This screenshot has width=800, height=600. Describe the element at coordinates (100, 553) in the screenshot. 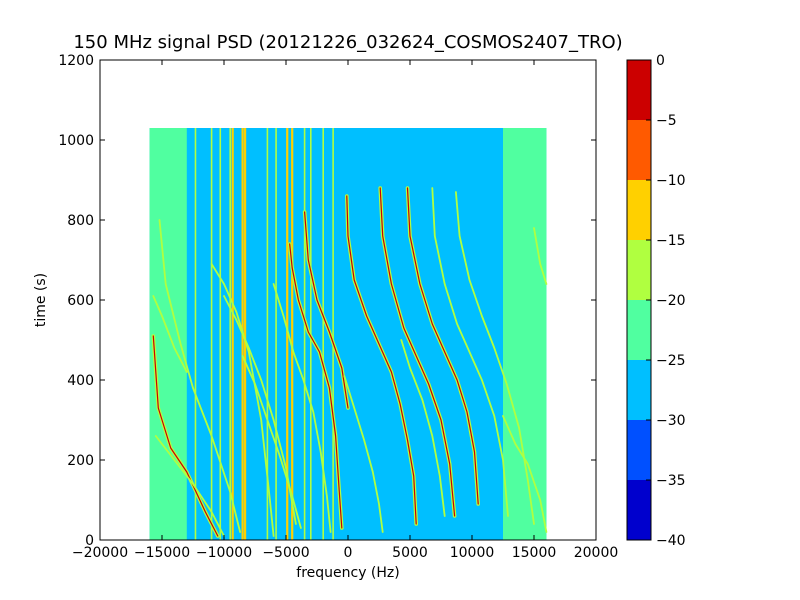

I see `x-tick-label: −20000` at that location.